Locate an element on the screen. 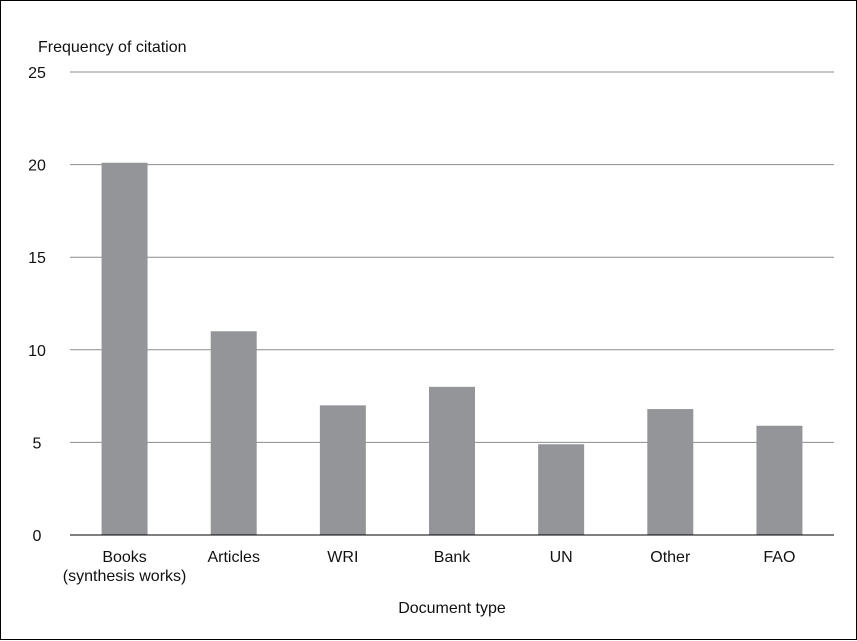 The height and width of the screenshot is (641, 857). x-tick-label-line: Bank is located at coordinates (452, 557).